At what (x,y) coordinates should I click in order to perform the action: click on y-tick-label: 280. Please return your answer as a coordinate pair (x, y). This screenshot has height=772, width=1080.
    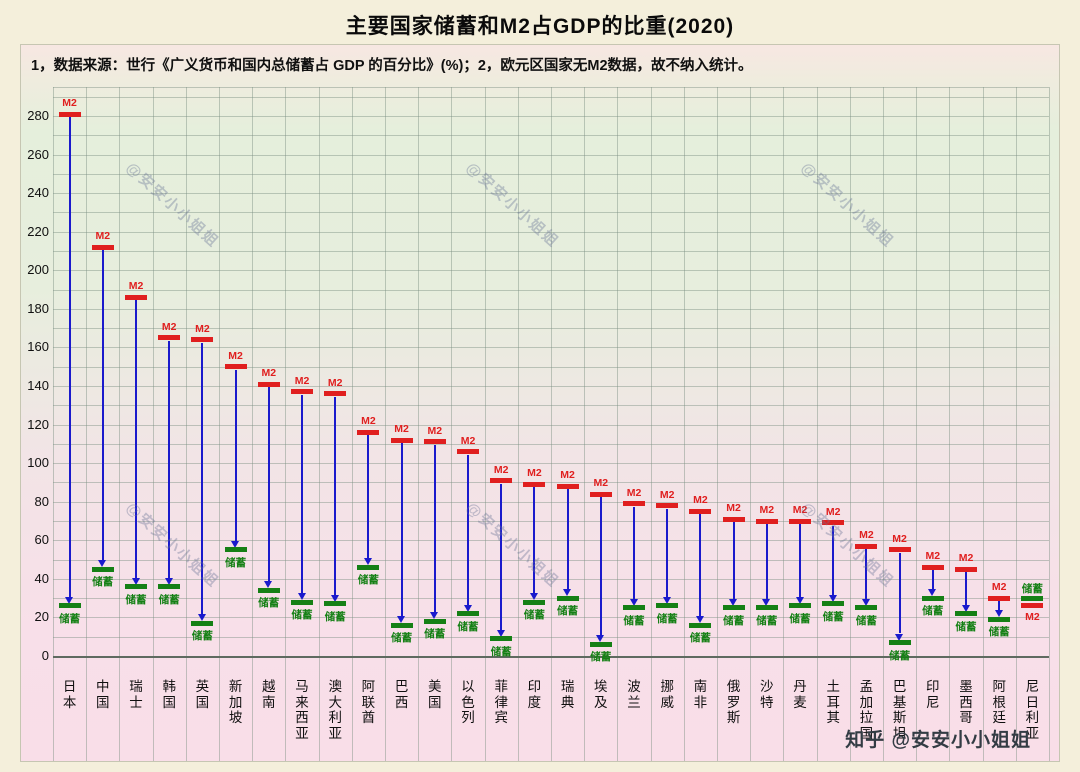
    Looking at the image, I should click on (38, 115).